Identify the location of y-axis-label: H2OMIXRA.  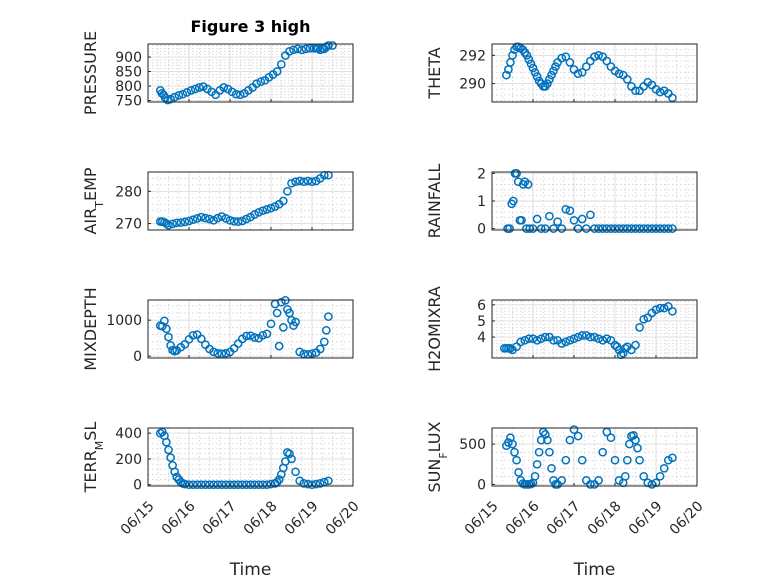
(434, 329).